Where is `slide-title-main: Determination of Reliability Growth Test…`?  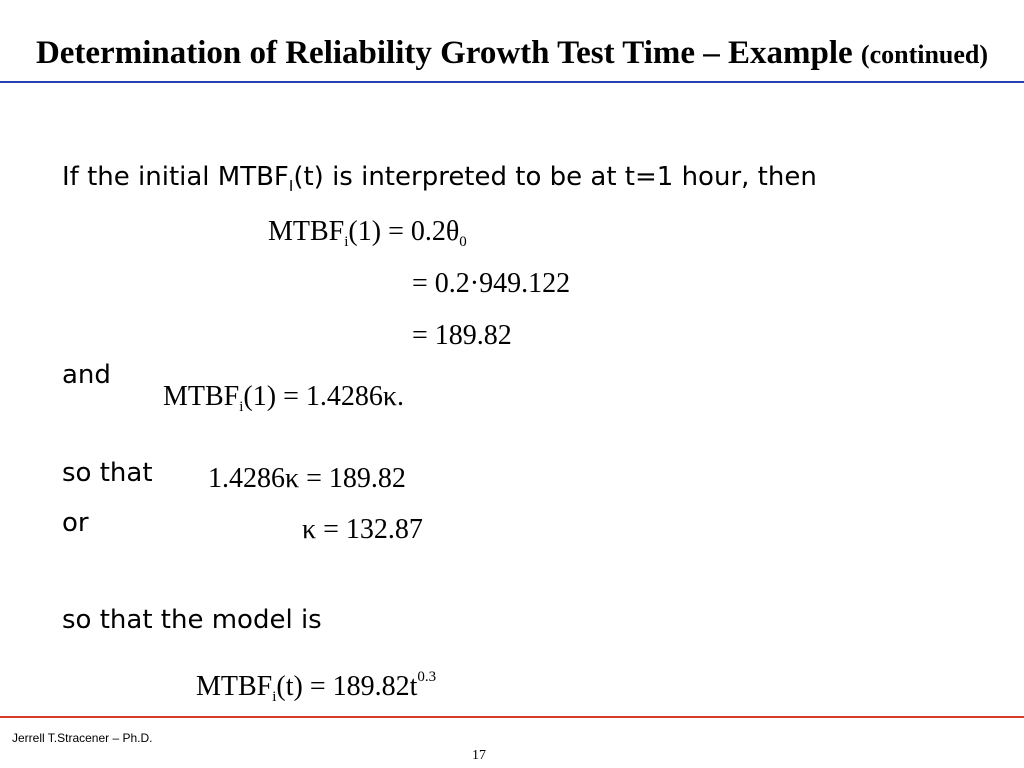
slide-title-main: Determination of Reliability Growth Test… is located at coordinates (444, 53).